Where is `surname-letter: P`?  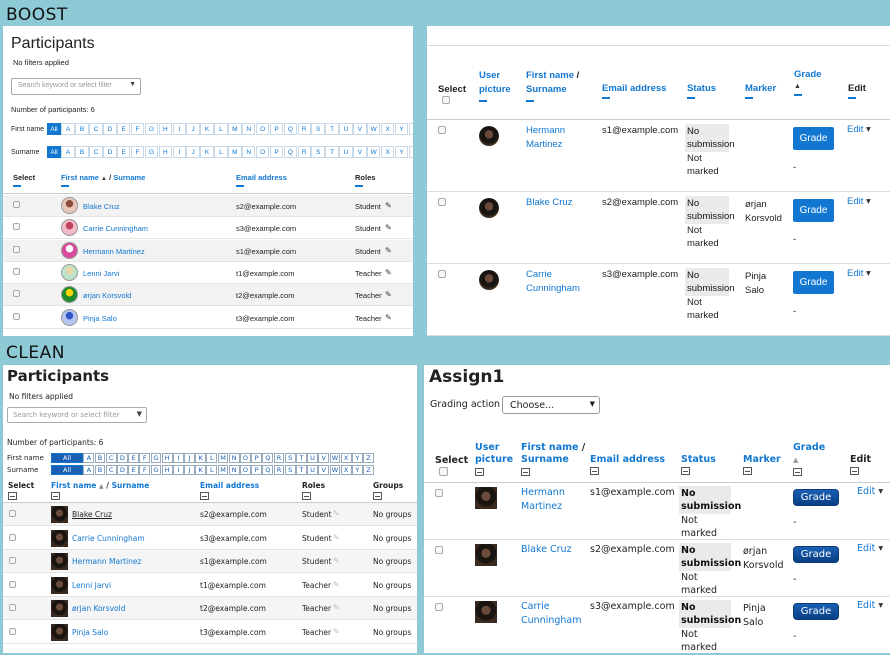
surname-letter: P is located at coordinates (256, 470).